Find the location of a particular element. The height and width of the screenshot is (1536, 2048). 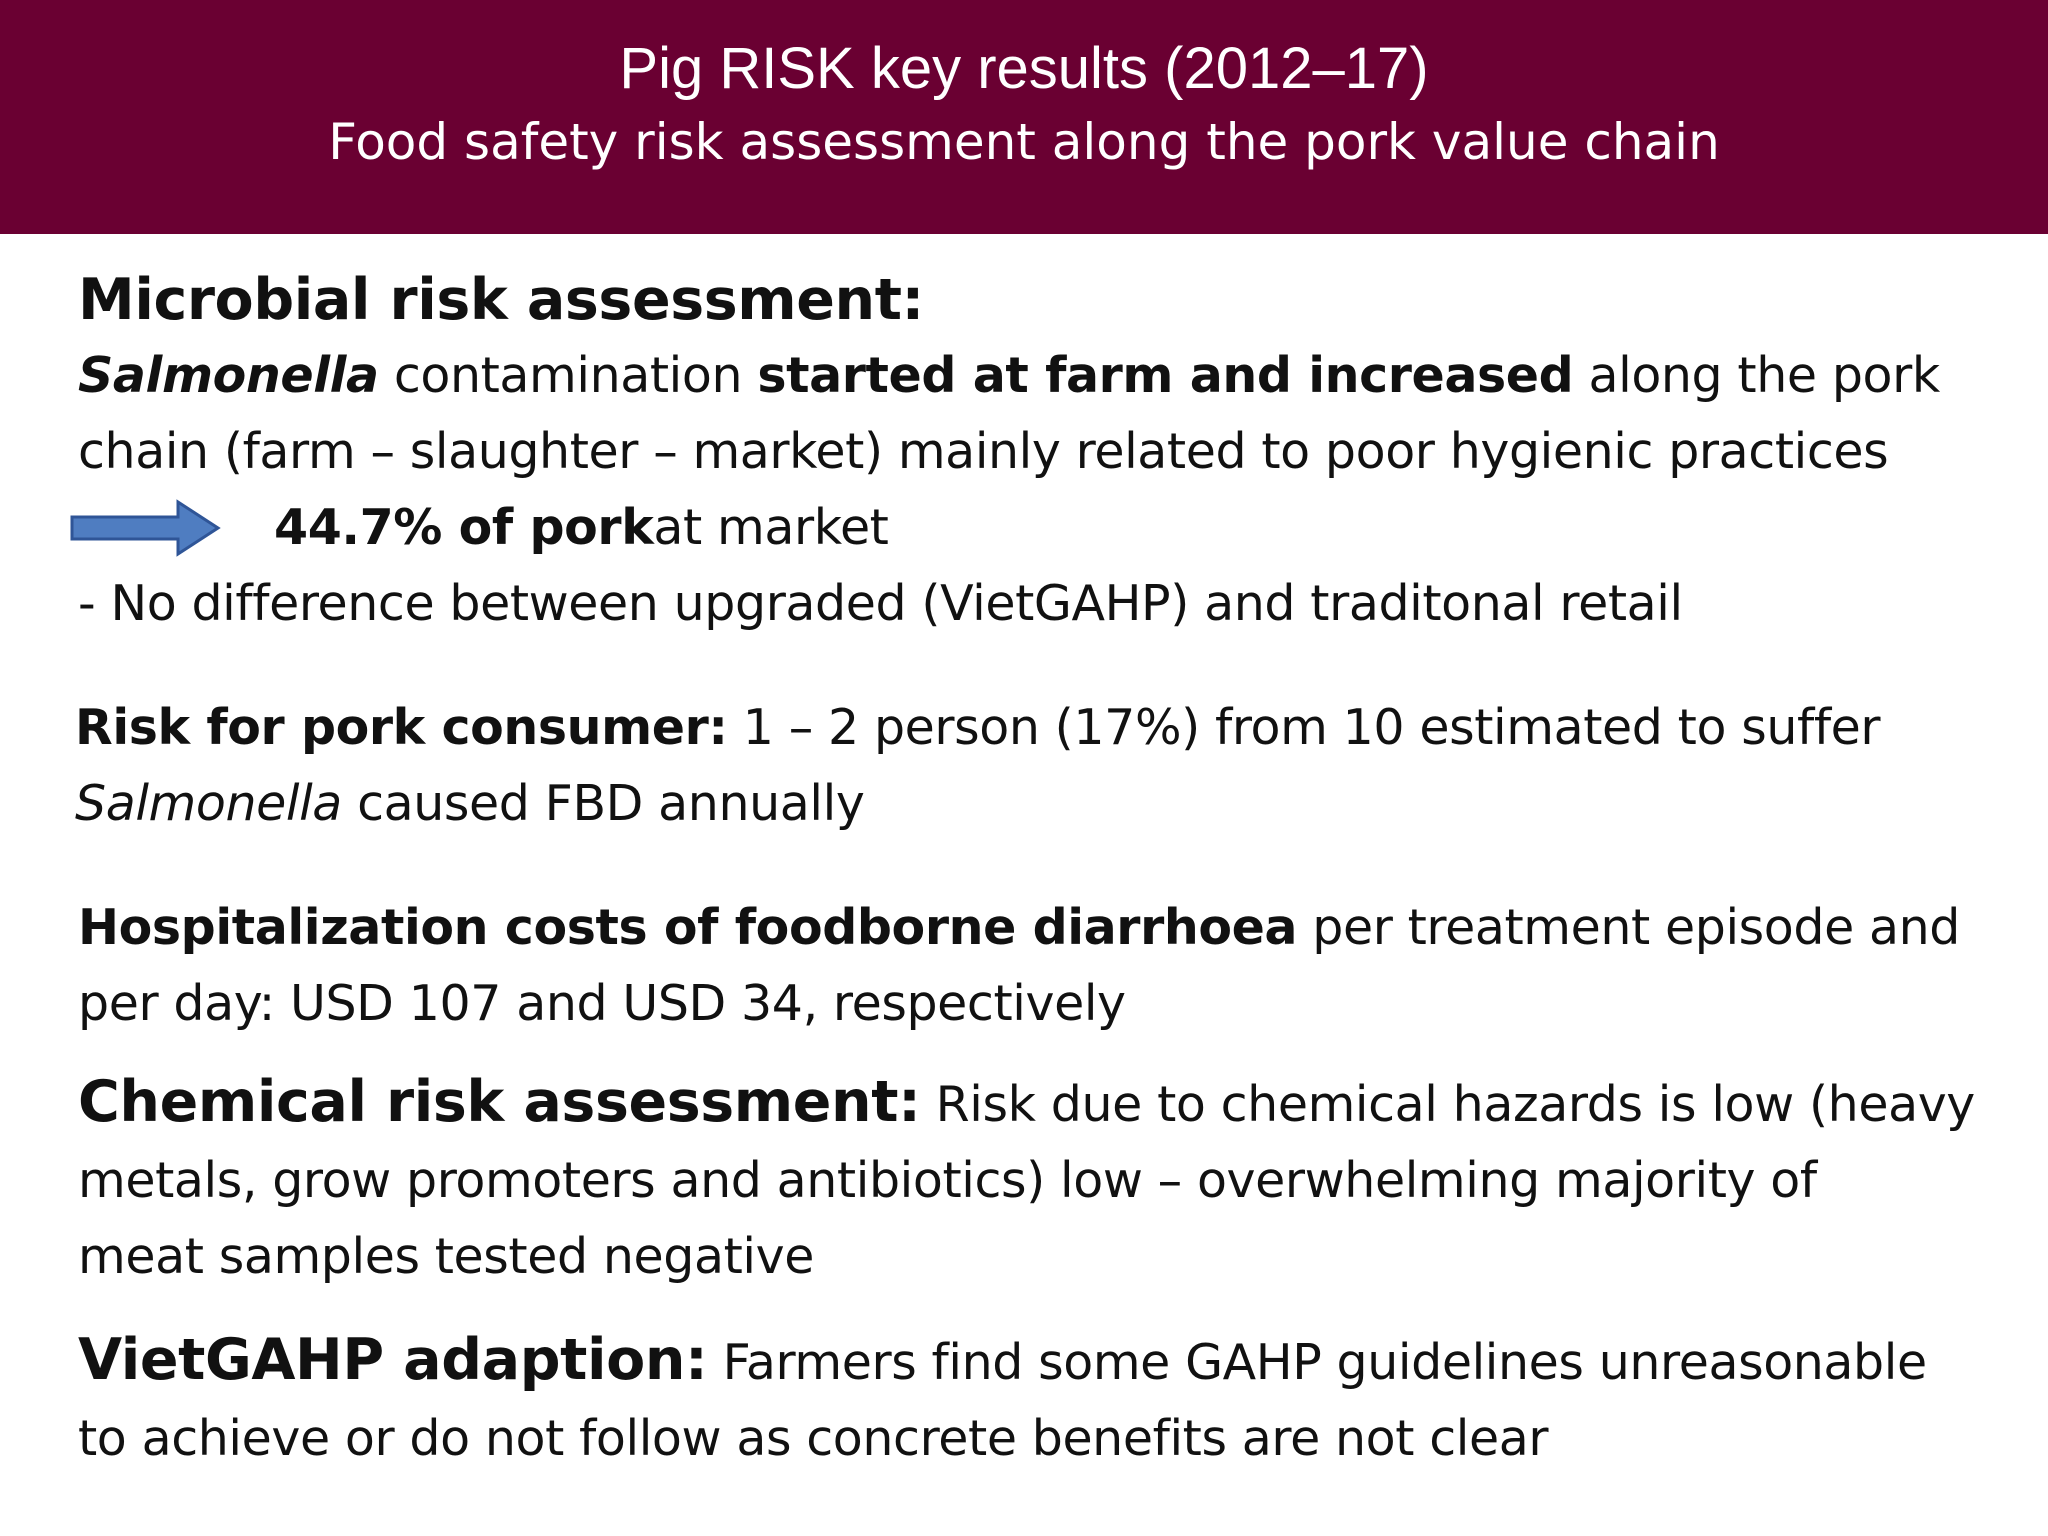

vietgahp-heading: VietGAHP adaption: is located at coordinates (393, 1360).